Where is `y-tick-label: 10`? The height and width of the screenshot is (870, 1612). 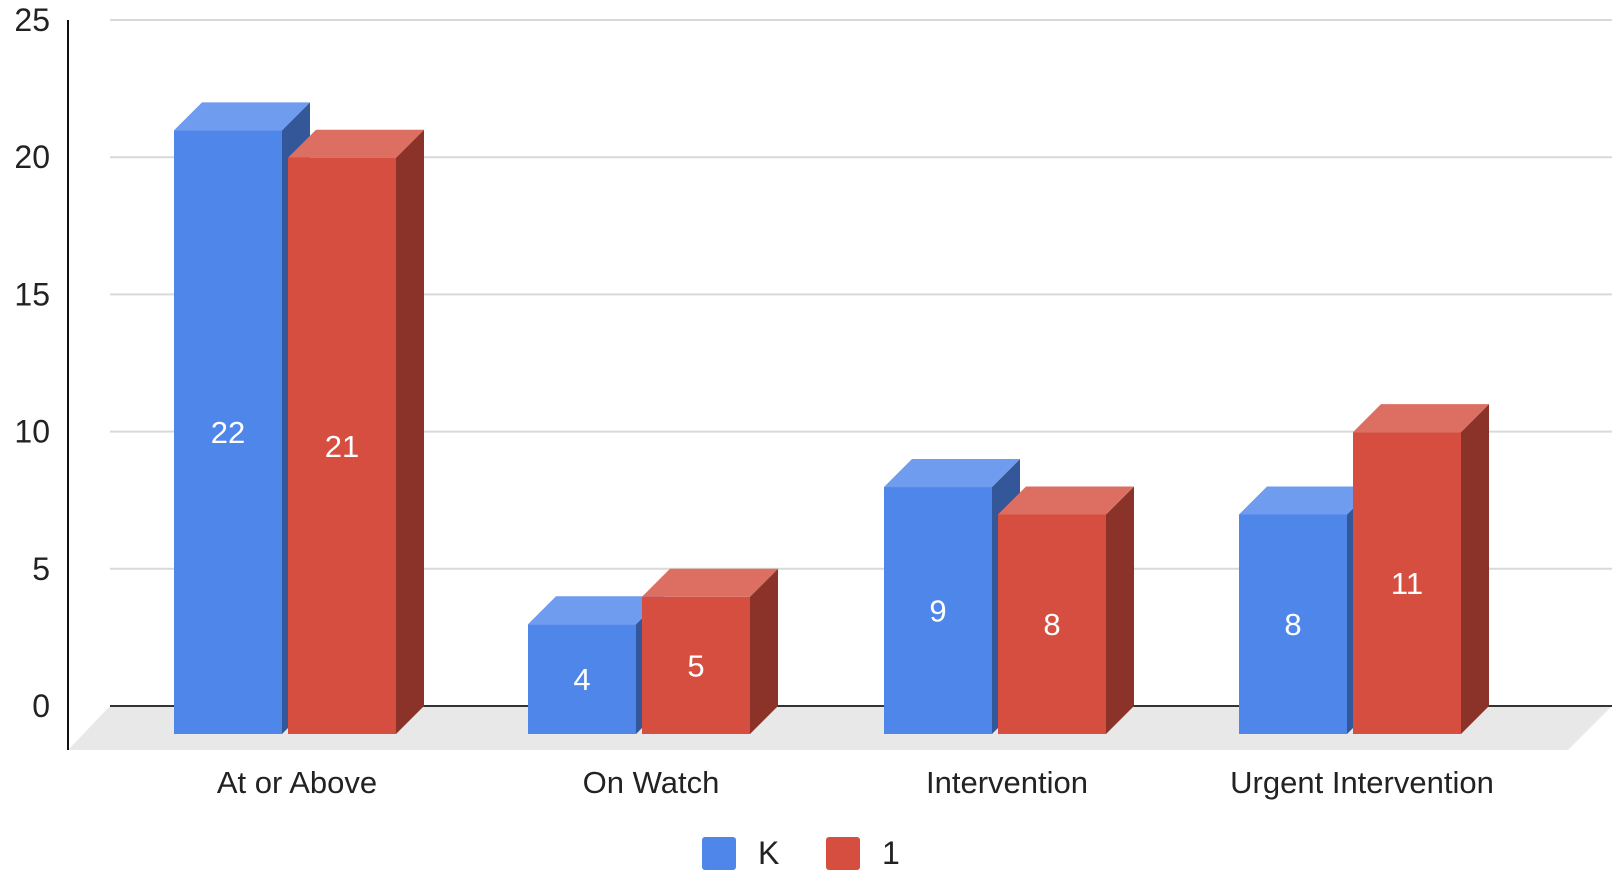 y-tick-label: 10 is located at coordinates (32, 432).